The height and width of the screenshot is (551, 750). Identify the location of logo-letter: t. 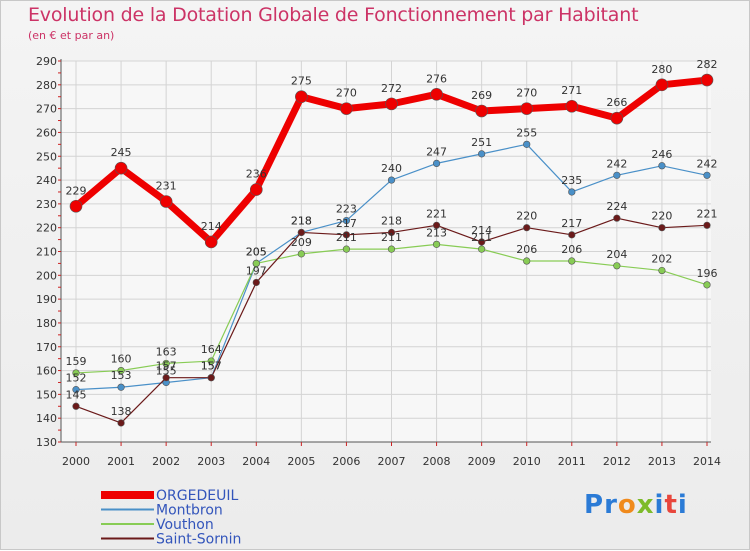
(671, 505).